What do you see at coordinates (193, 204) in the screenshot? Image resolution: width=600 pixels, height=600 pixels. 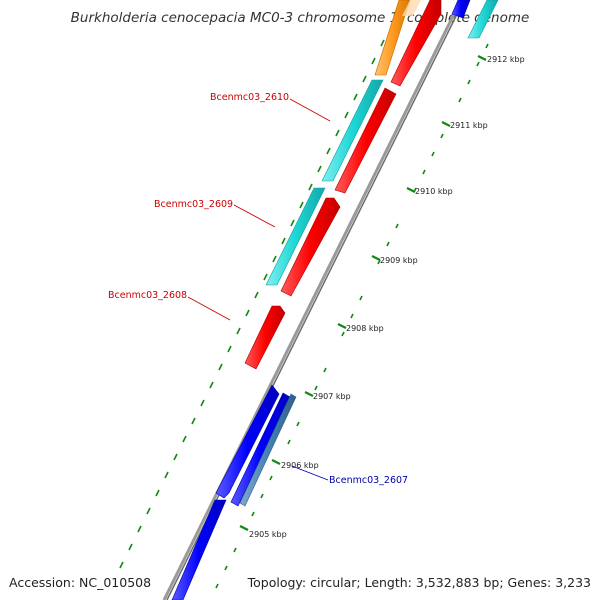 I see `gene-label-2609: Bcenmc03_2609` at bounding box center [193, 204].